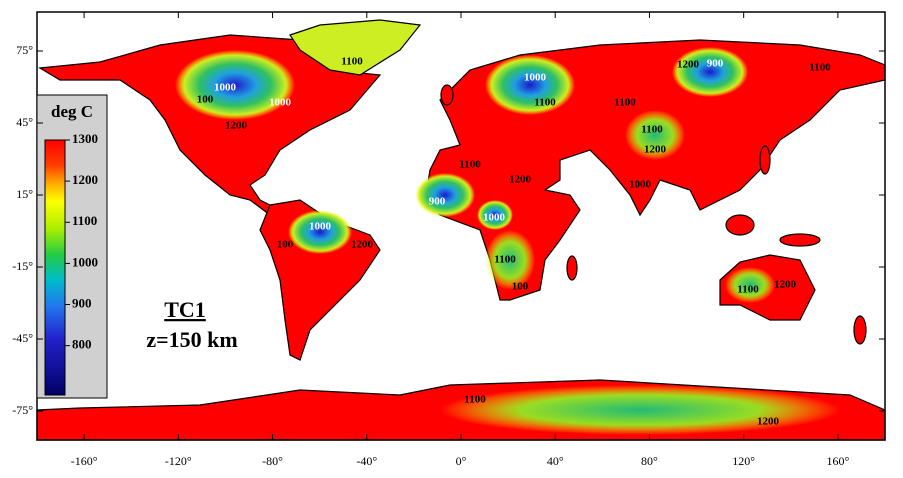 This screenshot has height=478, width=903. Describe the element at coordinates (210, 125) in the screenshot. I see `north-america` at that location.